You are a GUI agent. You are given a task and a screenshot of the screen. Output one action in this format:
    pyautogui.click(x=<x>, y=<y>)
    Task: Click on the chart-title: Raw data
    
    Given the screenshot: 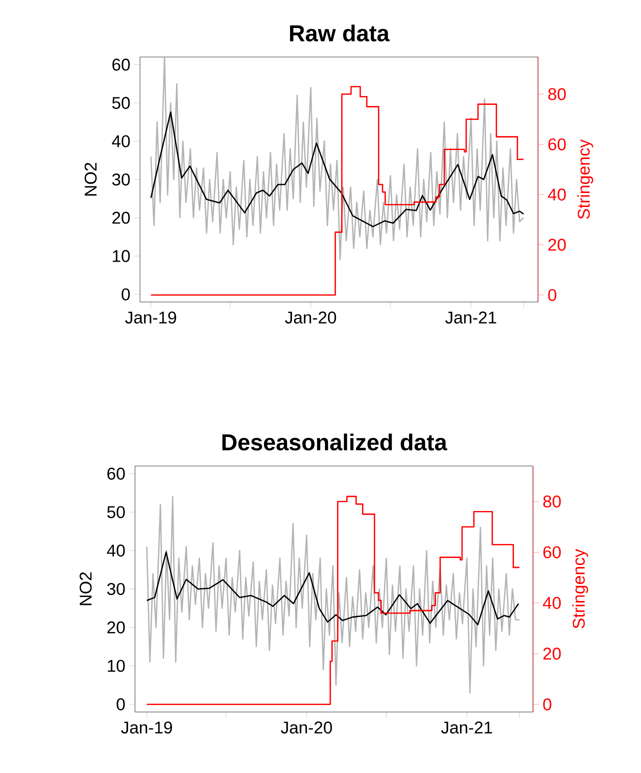 What is the action you would take?
    pyautogui.click(x=340, y=33)
    